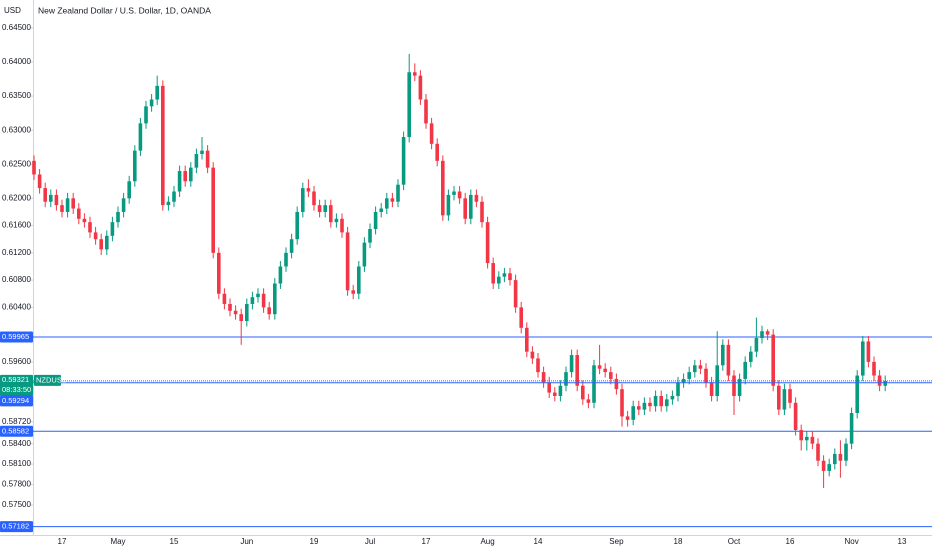 The image size is (932, 550). What do you see at coordinates (16, 306) in the screenshot?
I see `y-tick-label: 0.60400` at bounding box center [16, 306].